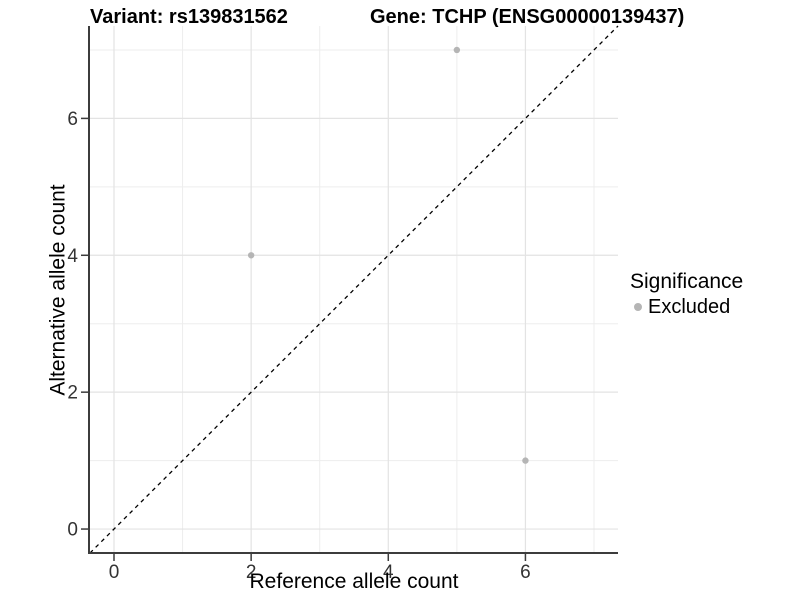 Image resolution: width=800 pixels, height=600 pixels. Describe the element at coordinates (114, 572) in the screenshot. I see `x-tick-label: 0` at that location.